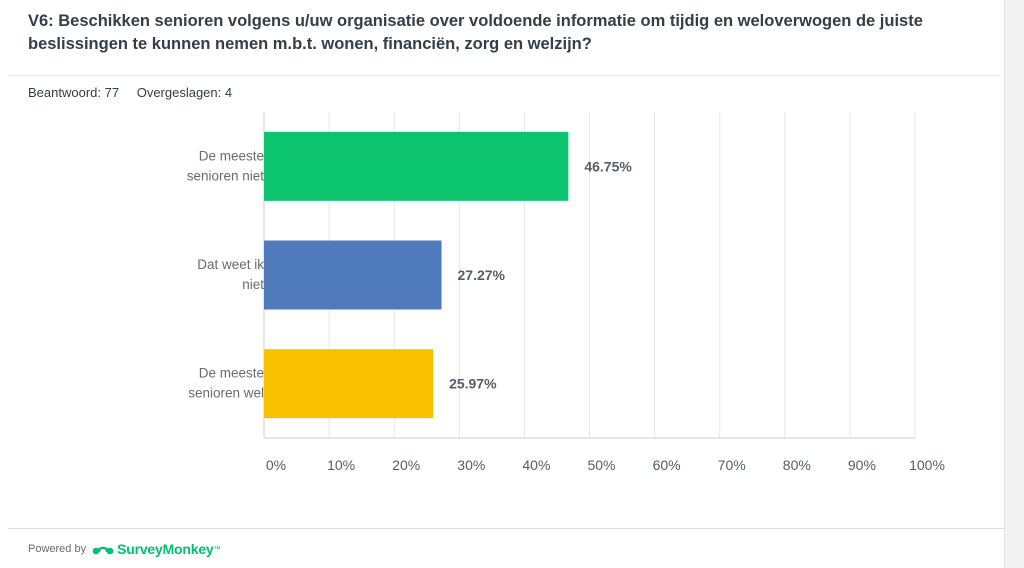 The height and width of the screenshot is (568, 1024). What do you see at coordinates (862, 465) in the screenshot?
I see `x-tick-label-90: 90%` at bounding box center [862, 465].